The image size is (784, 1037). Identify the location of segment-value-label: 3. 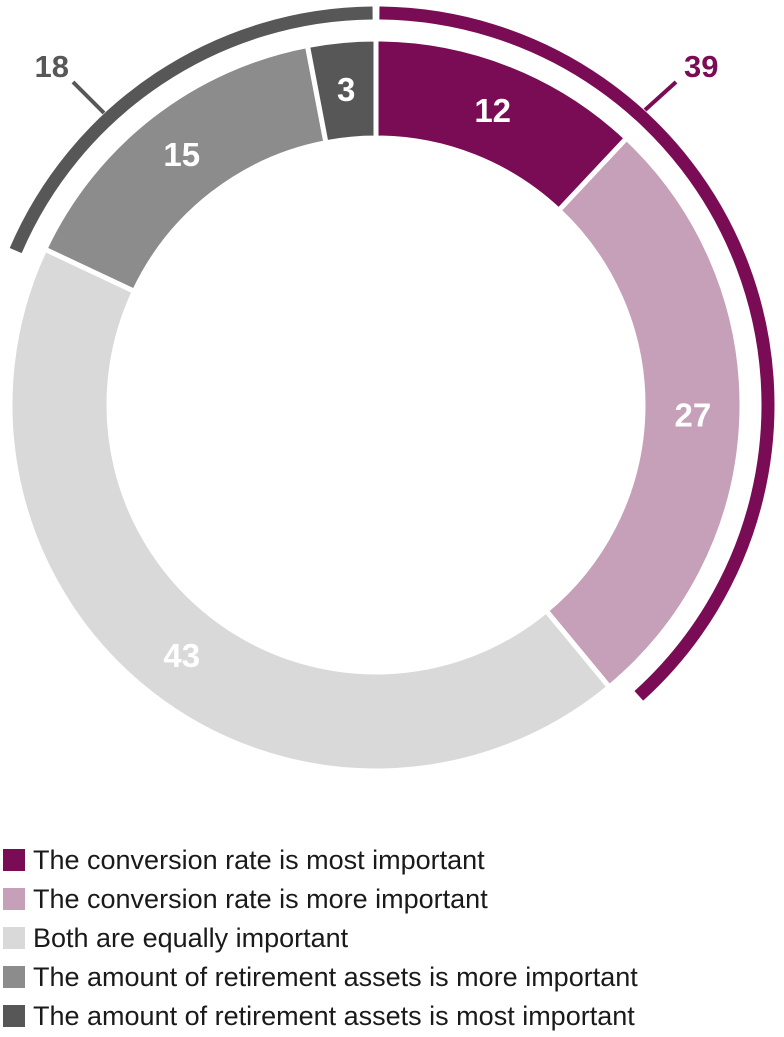
(346, 89).